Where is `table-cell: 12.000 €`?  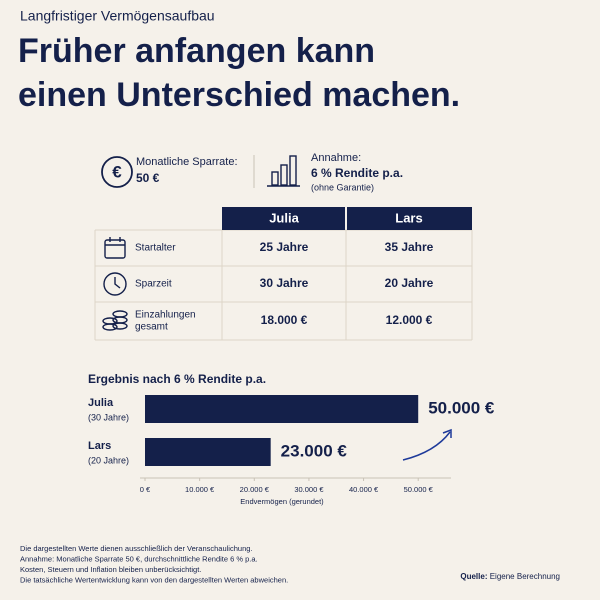 table-cell: 12.000 € is located at coordinates (409, 320).